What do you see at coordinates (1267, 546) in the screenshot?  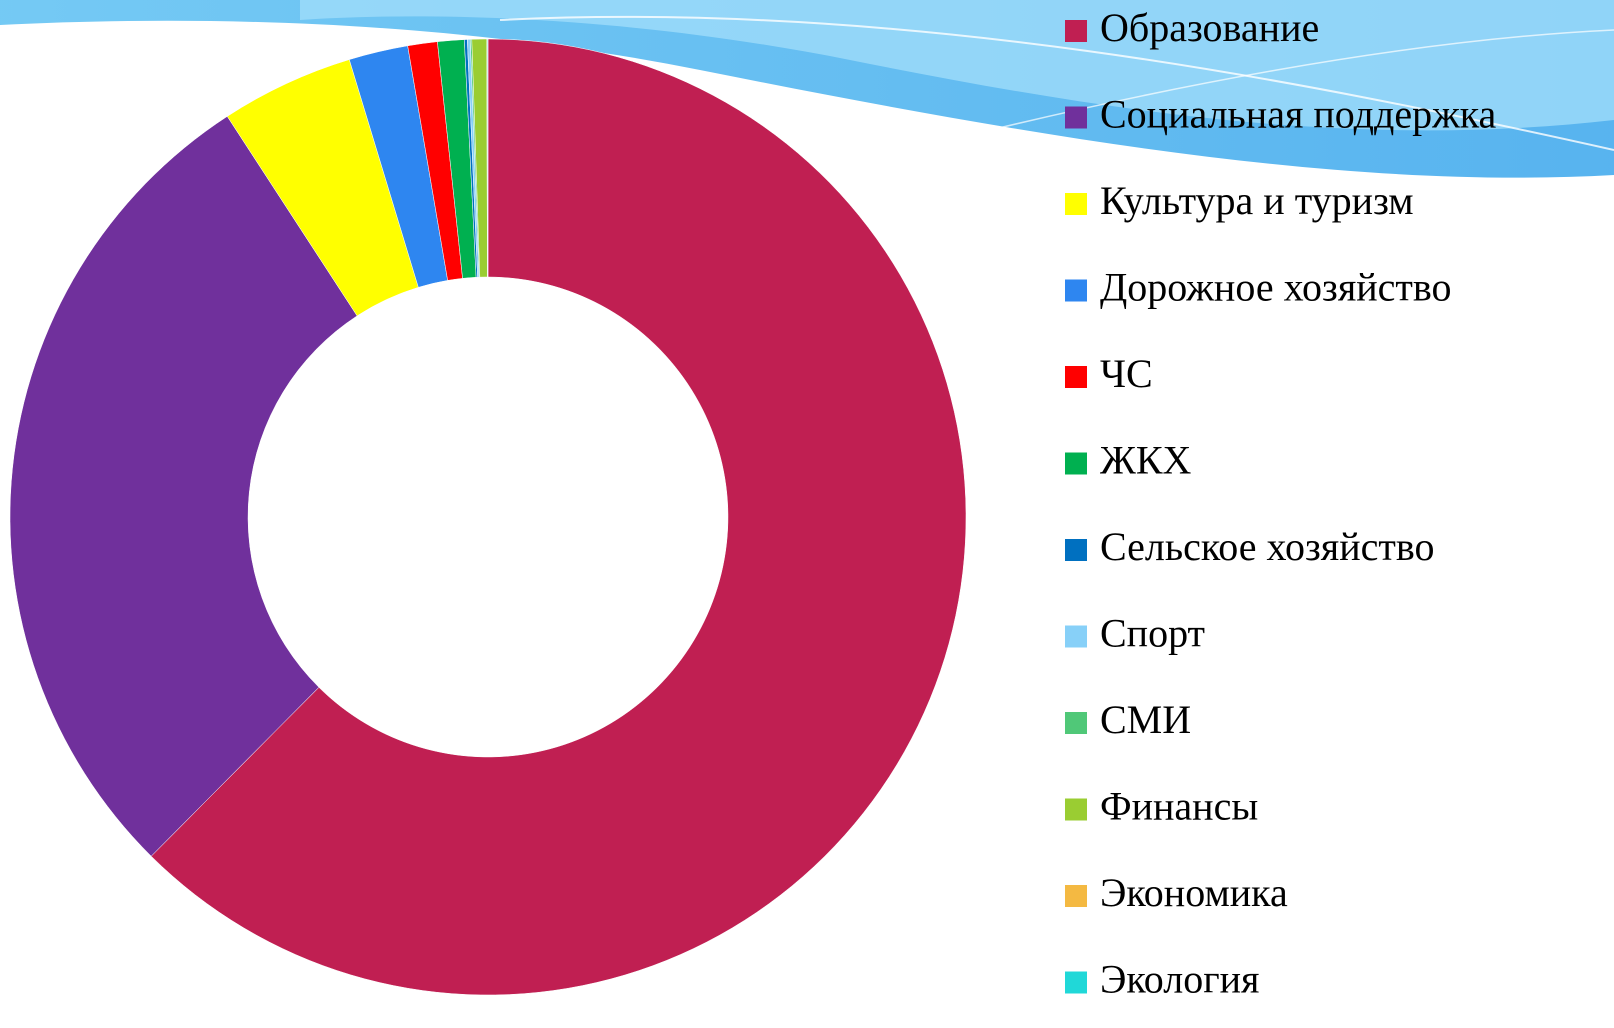 I see `legend-label: Сельское хозяйство` at bounding box center [1267, 546].